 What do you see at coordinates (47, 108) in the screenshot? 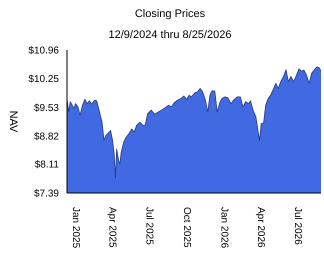
I see `y-tick-label: $9.53` at bounding box center [47, 108].